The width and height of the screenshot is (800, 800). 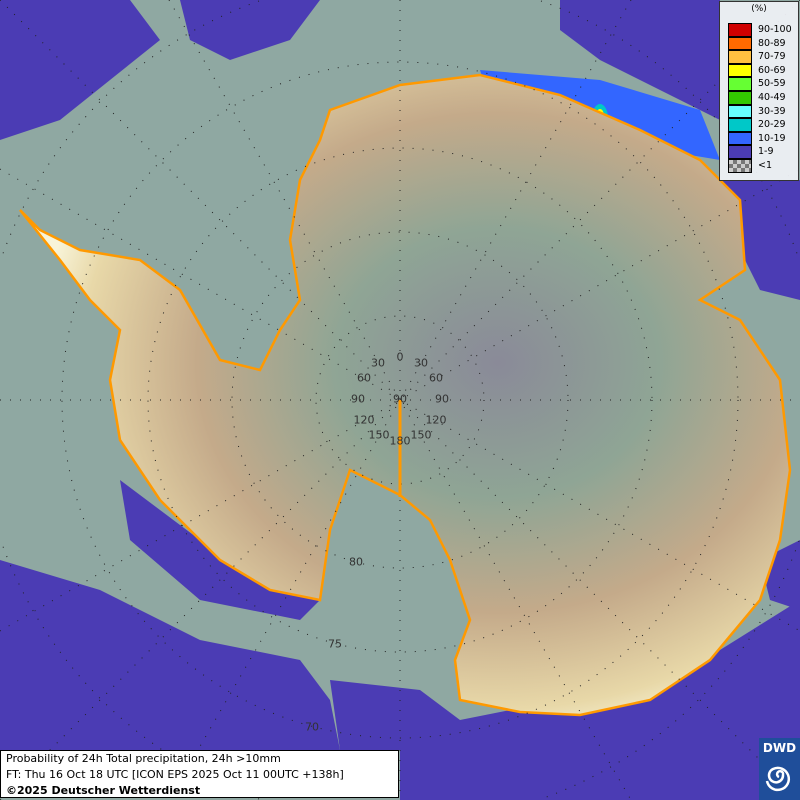 I want to click on legend-item: 80-89, so click(x=763, y=43).